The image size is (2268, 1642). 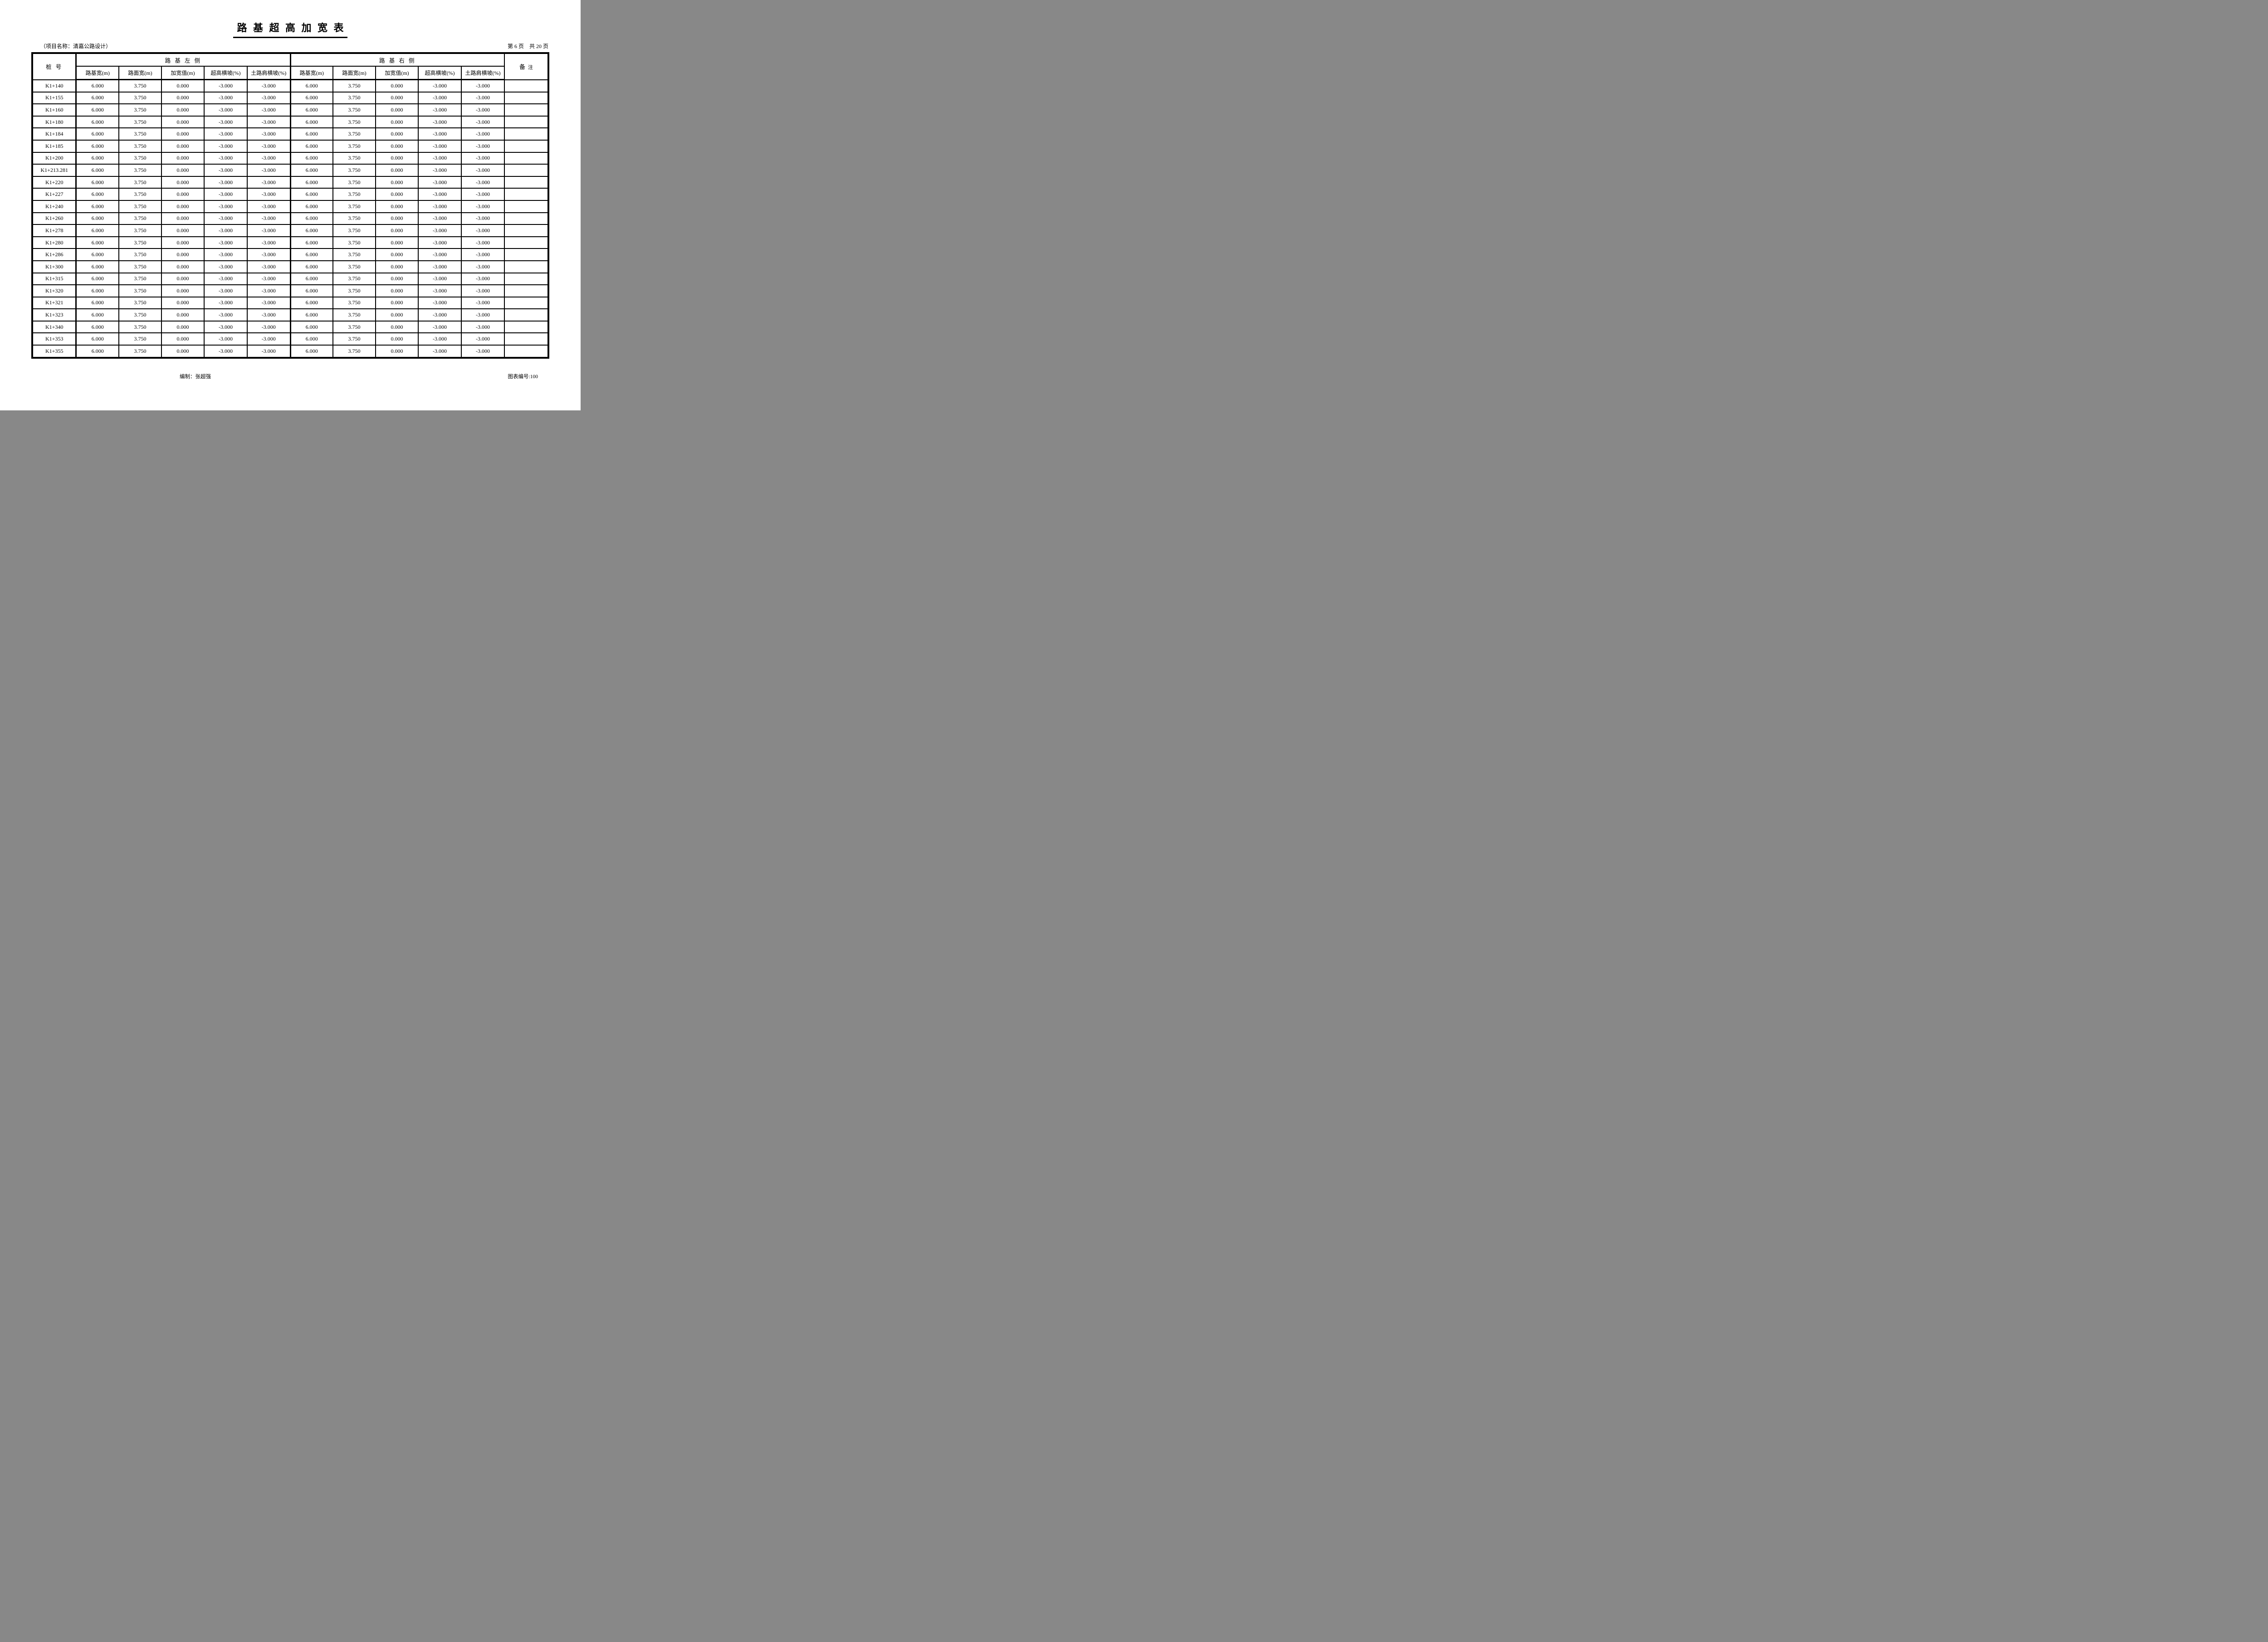 I want to click on pile-number-cell: K1+280, so click(x=54, y=242).